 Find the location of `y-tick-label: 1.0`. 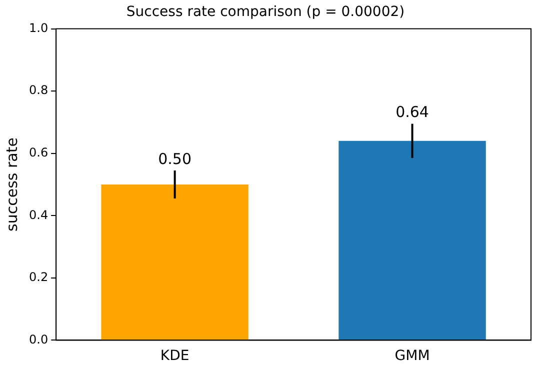

y-tick-label: 1.0 is located at coordinates (38, 27).